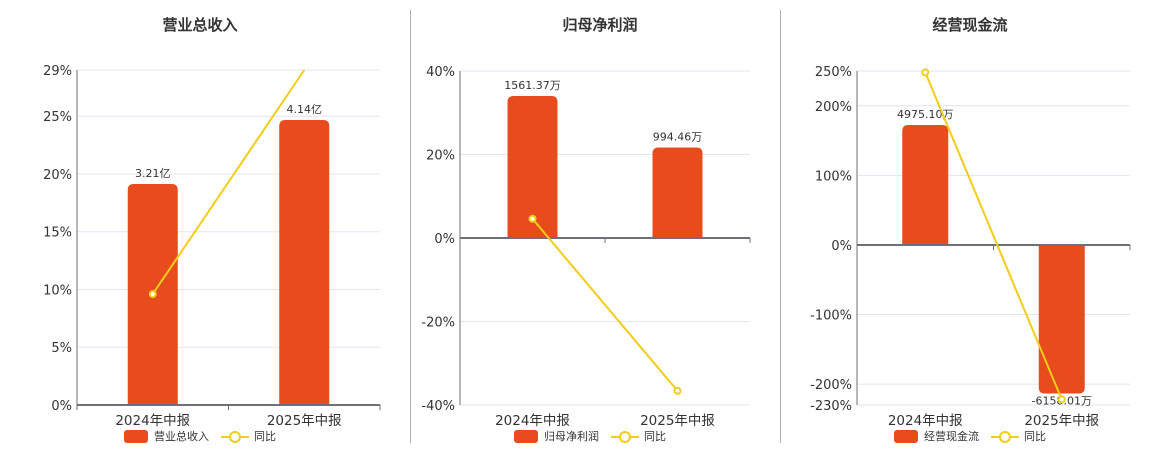 Image resolution: width=1160 pixels, height=450 pixels. Describe the element at coordinates (438, 406) in the screenshot. I see `y-tick-label: -40%` at that location.